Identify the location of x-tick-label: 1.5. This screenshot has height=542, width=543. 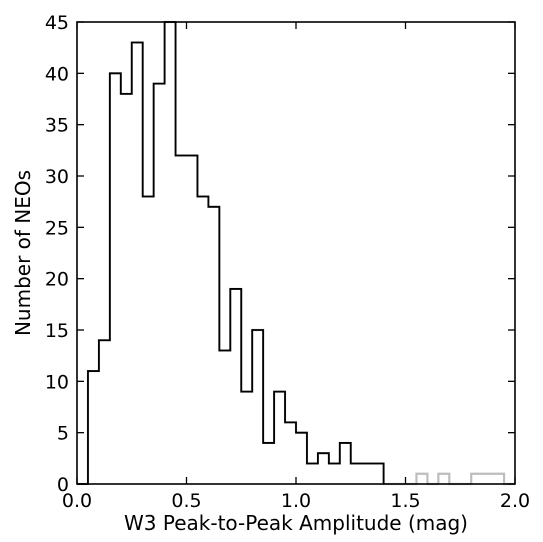
(405, 501).